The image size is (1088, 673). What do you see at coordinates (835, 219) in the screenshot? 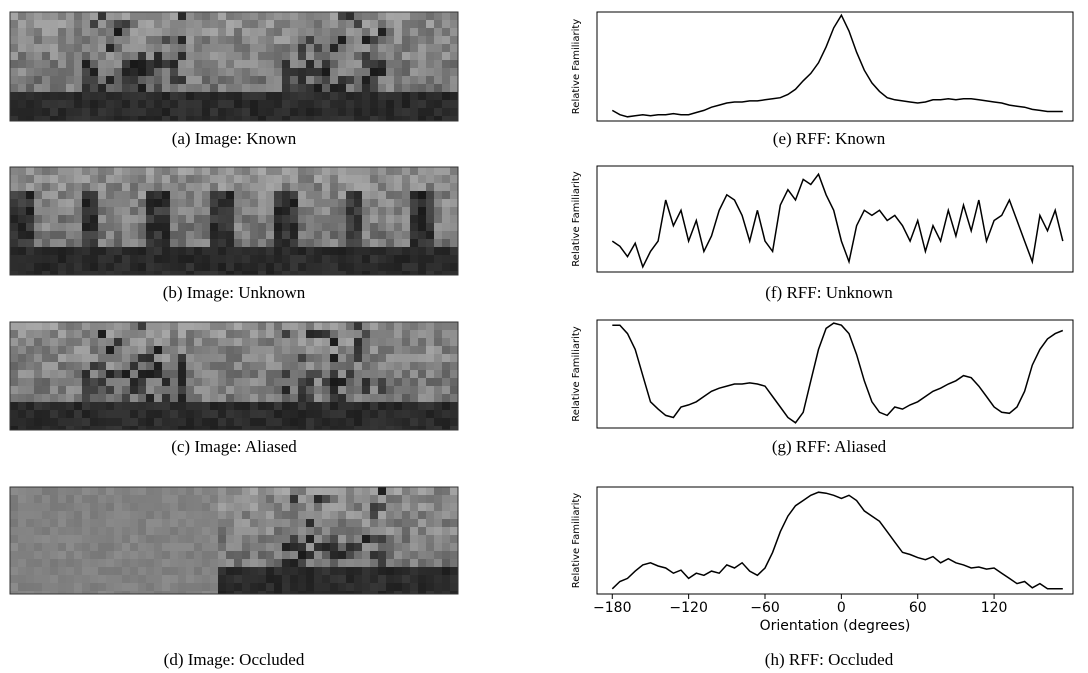
I see `plot-frame` at bounding box center [835, 219].